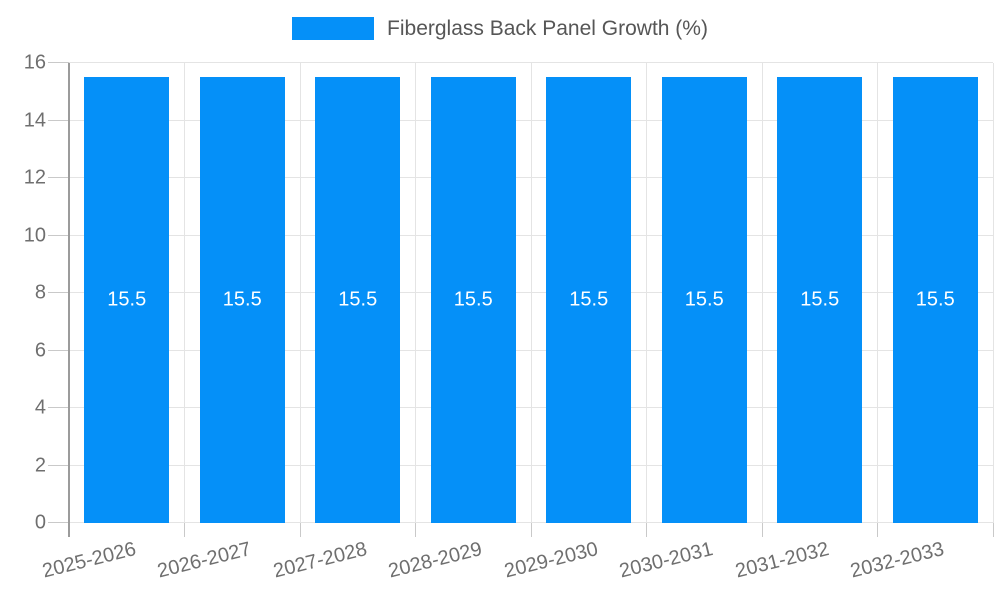 The image size is (1000, 600). I want to click on y-axis-tick-label: 0, so click(40, 522).